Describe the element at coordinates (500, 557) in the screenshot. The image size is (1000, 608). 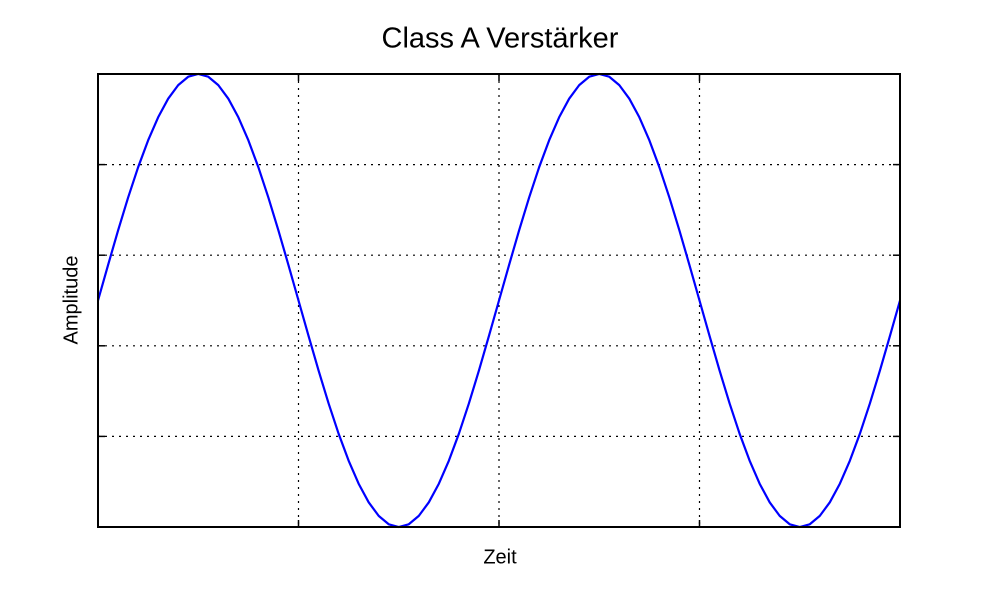
I see `x-axis-label: Zeit` at that location.